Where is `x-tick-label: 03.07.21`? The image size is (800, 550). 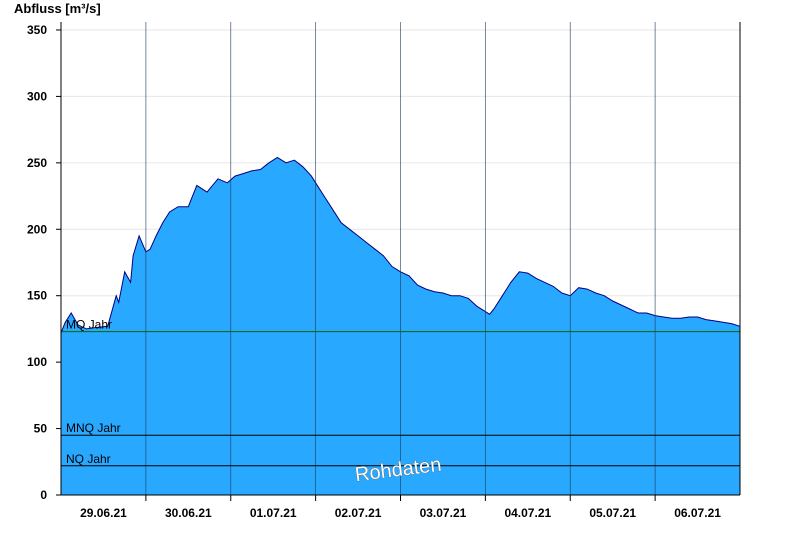 x-tick-label: 03.07.21 is located at coordinates (443, 513).